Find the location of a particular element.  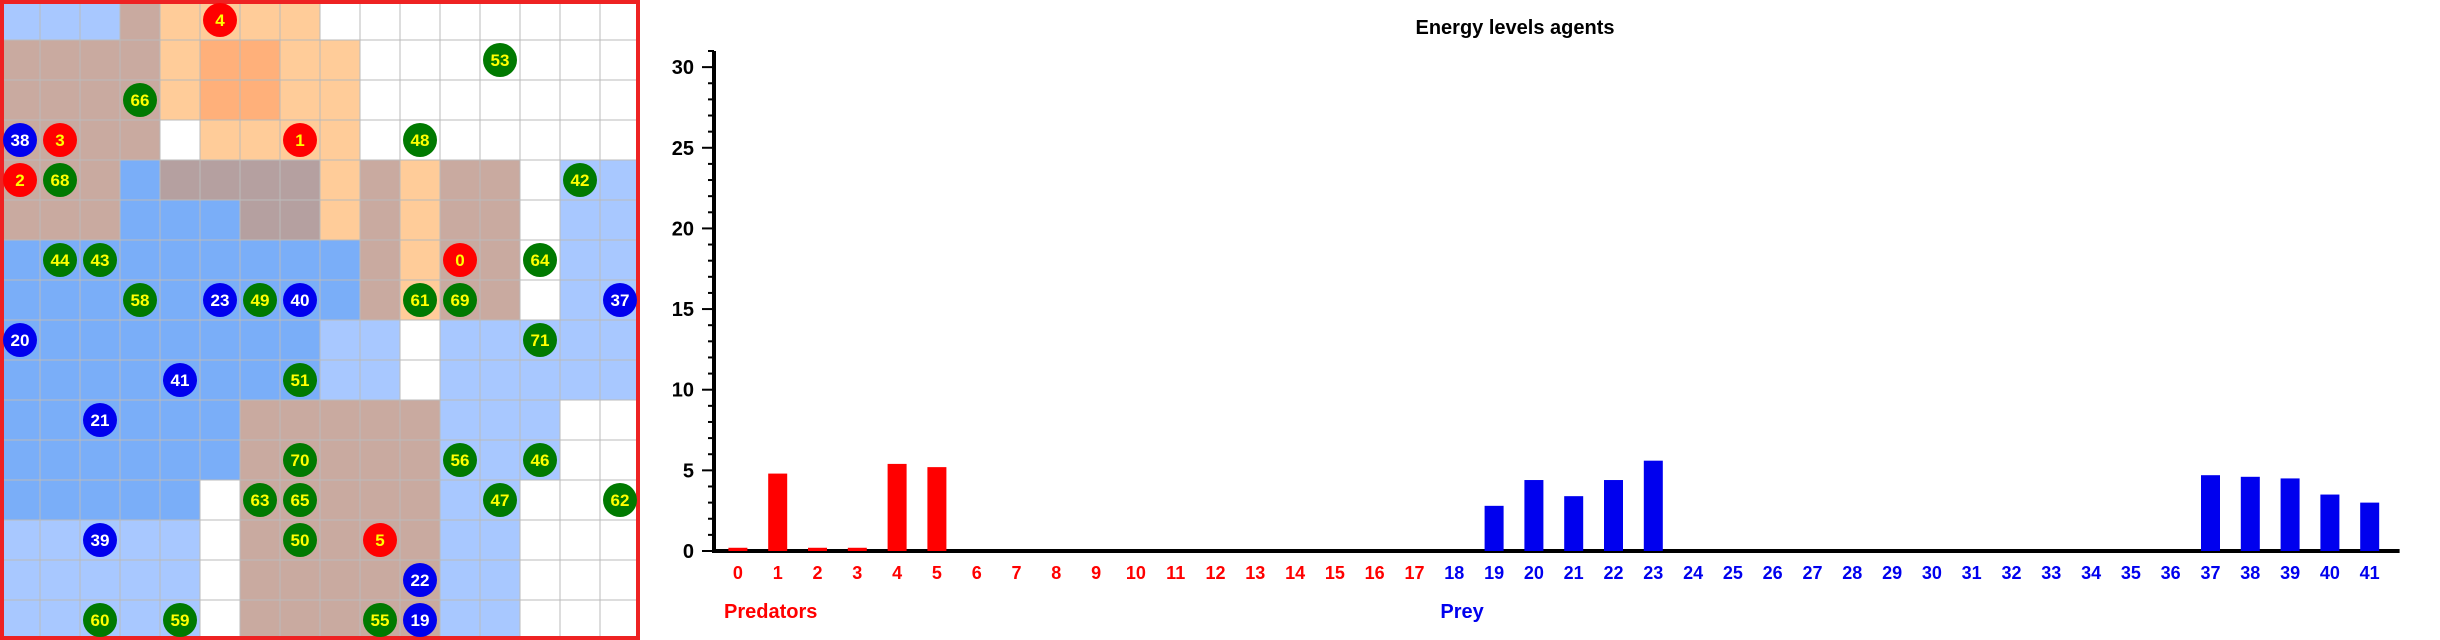

agent-label: 62 is located at coordinates (620, 500).